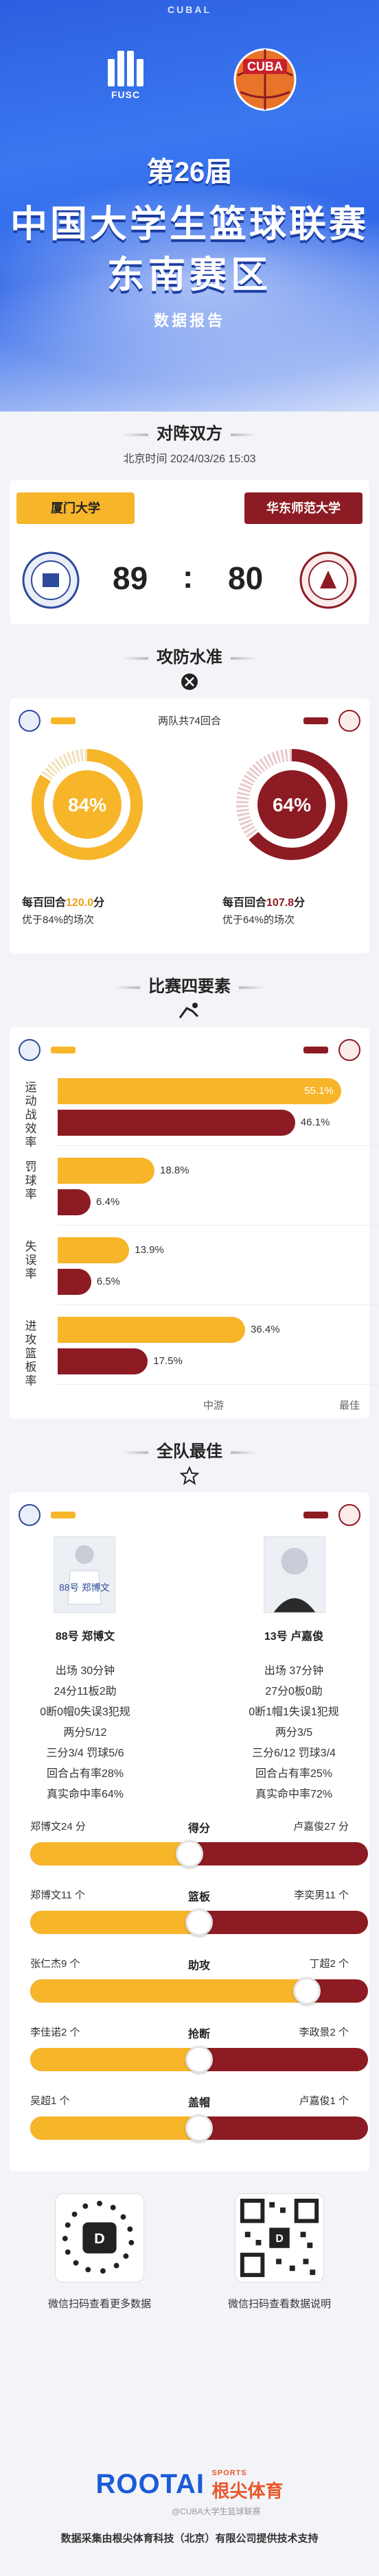 The width and height of the screenshot is (379, 2576). What do you see at coordinates (168, 1361) in the screenshot?
I see `factor-value-team-b: 17.5%` at bounding box center [168, 1361].